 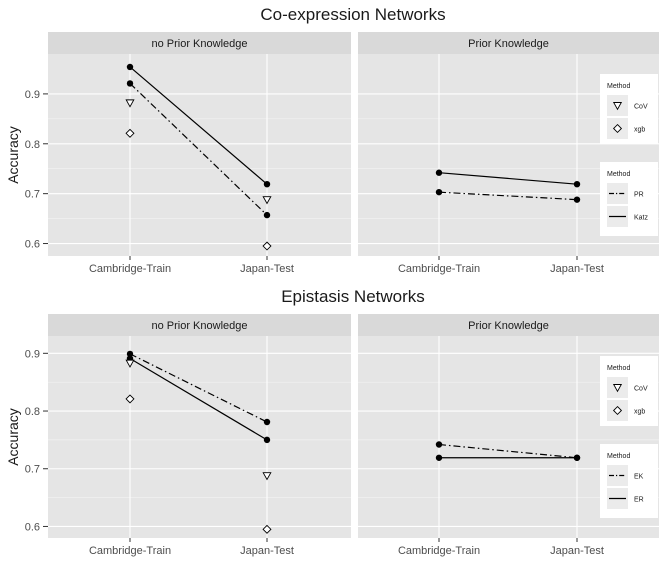 What do you see at coordinates (639, 477) in the screenshot?
I see `legend-label: EK` at bounding box center [639, 477].